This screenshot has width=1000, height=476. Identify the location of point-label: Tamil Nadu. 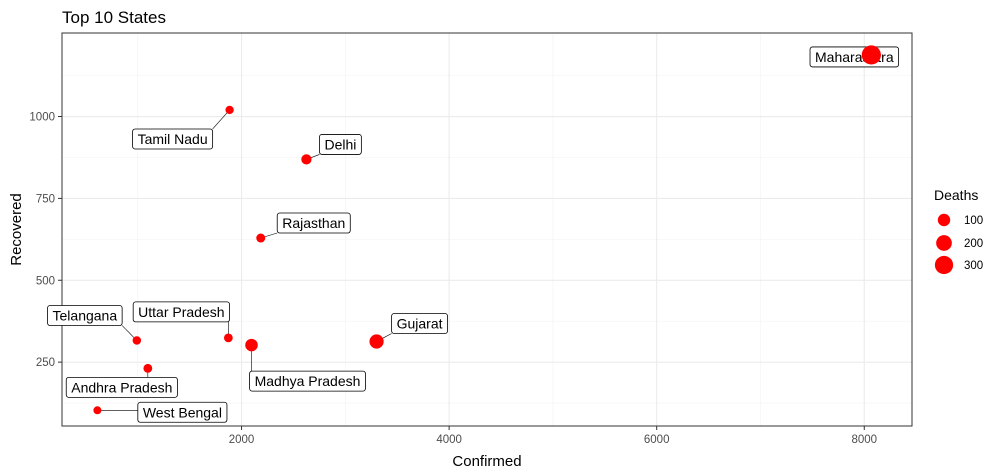
(173, 139).